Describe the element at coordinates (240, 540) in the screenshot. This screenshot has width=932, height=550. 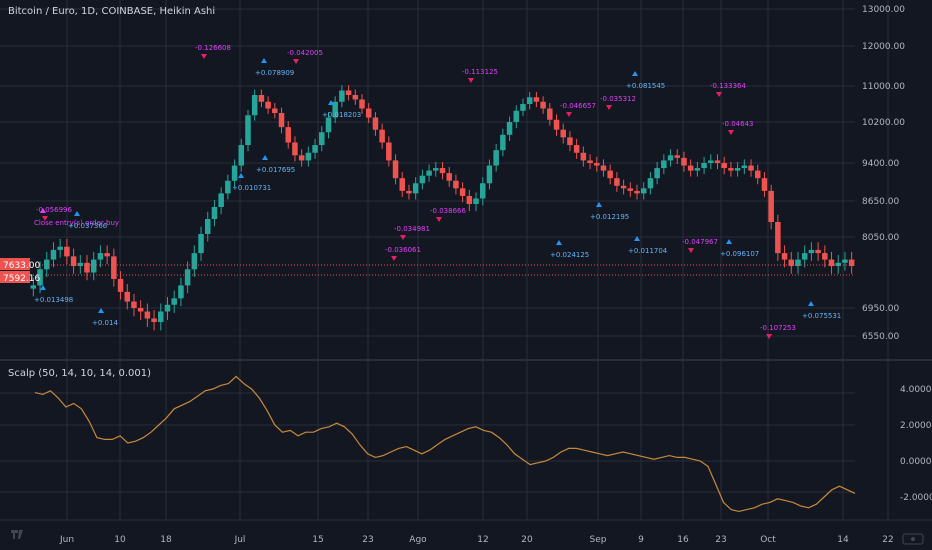
I see `time-tick-label: Jul` at that location.